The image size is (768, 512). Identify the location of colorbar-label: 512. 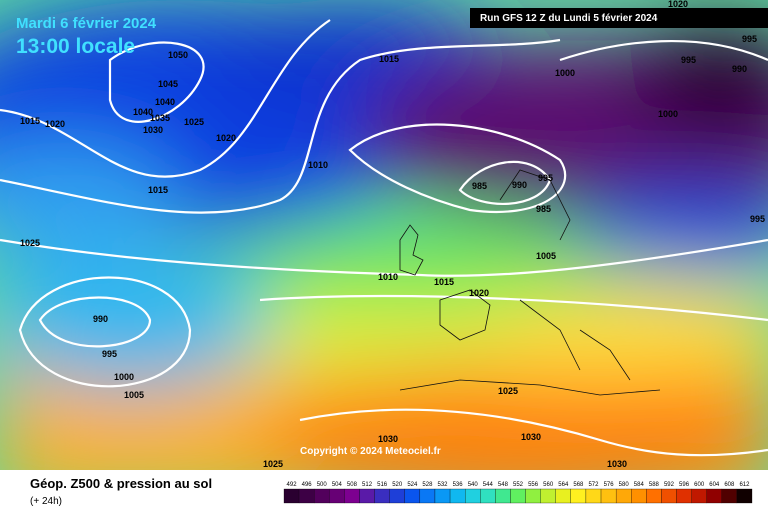
(367, 485).